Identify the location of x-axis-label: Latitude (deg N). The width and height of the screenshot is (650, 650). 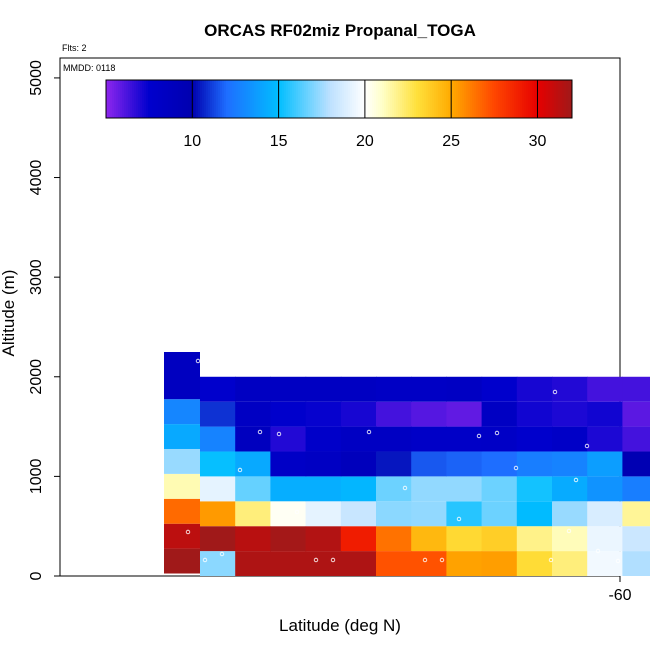
(340, 625).